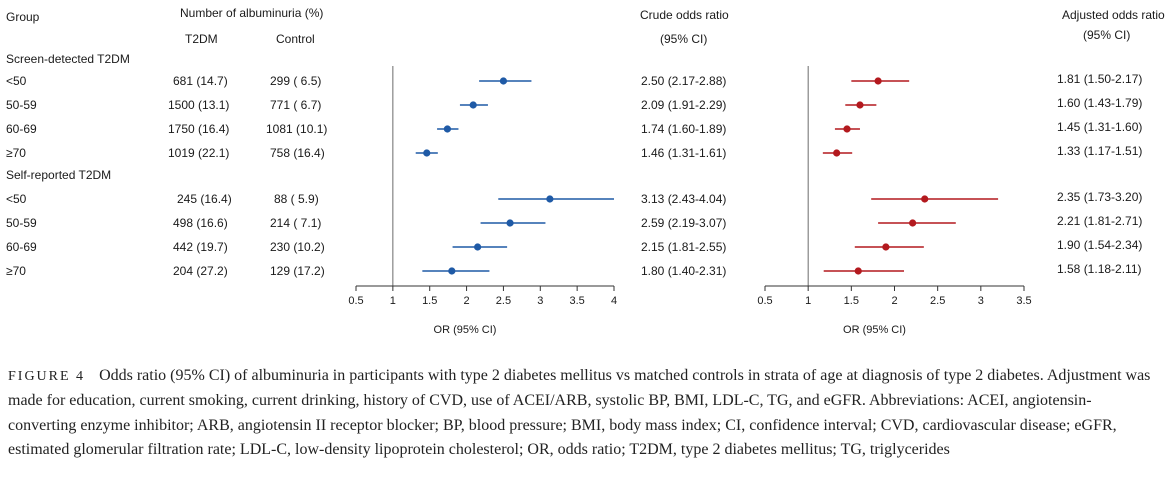 This screenshot has height=502, width=1170. I want to click on adjusted-or-text: 1.81 (1.50-2.17), so click(1100, 79).